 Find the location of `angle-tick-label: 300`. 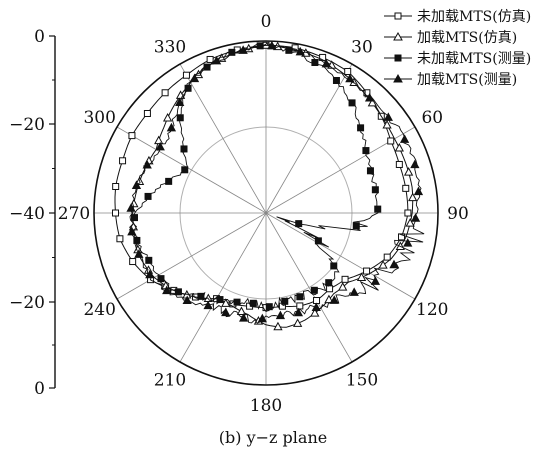

angle-tick-label: 300 is located at coordinates (99, 118).